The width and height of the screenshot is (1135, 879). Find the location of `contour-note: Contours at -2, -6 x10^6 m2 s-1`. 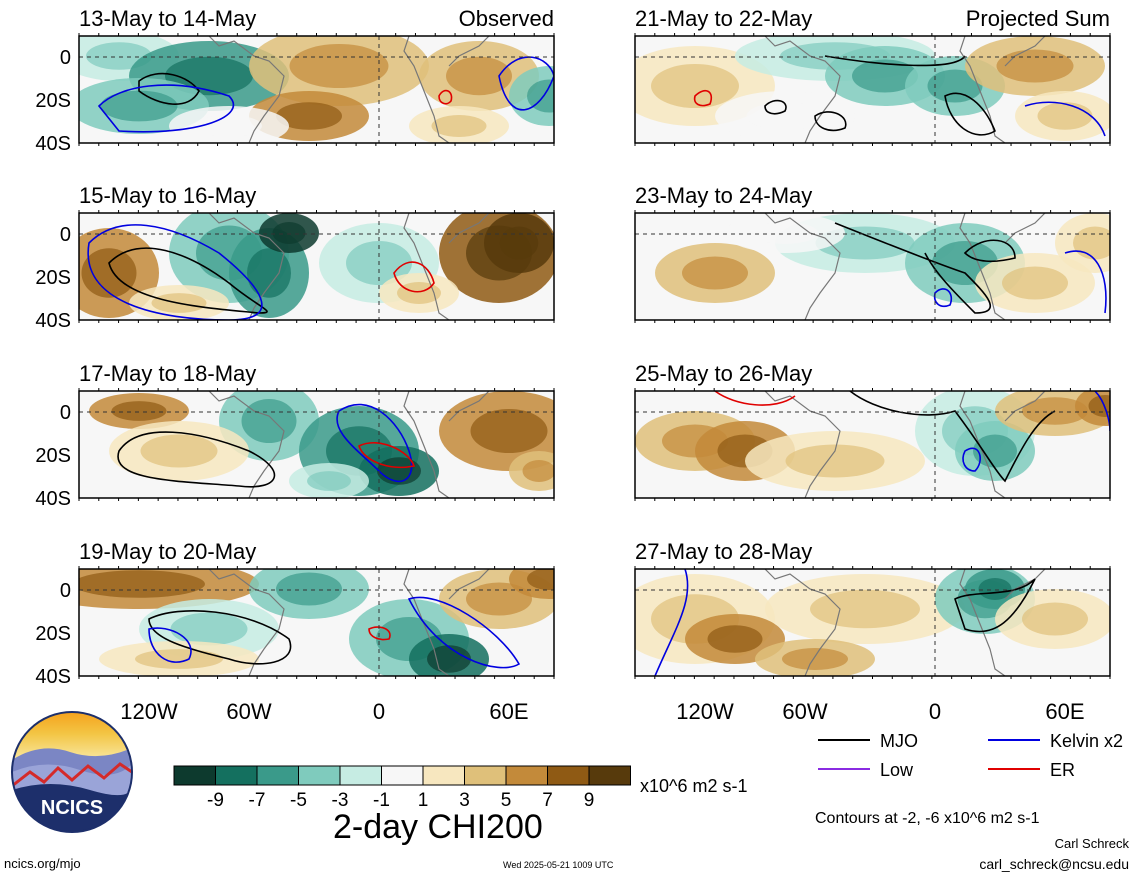

contour-note: Contours at -2, -6 x10^6 m2 s-1 is located at coordinates (927, 818).